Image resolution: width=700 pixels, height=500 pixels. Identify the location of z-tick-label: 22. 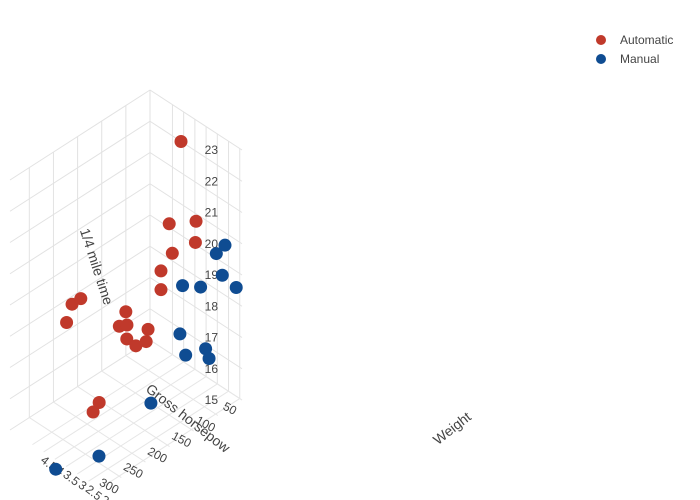
(212, 181).